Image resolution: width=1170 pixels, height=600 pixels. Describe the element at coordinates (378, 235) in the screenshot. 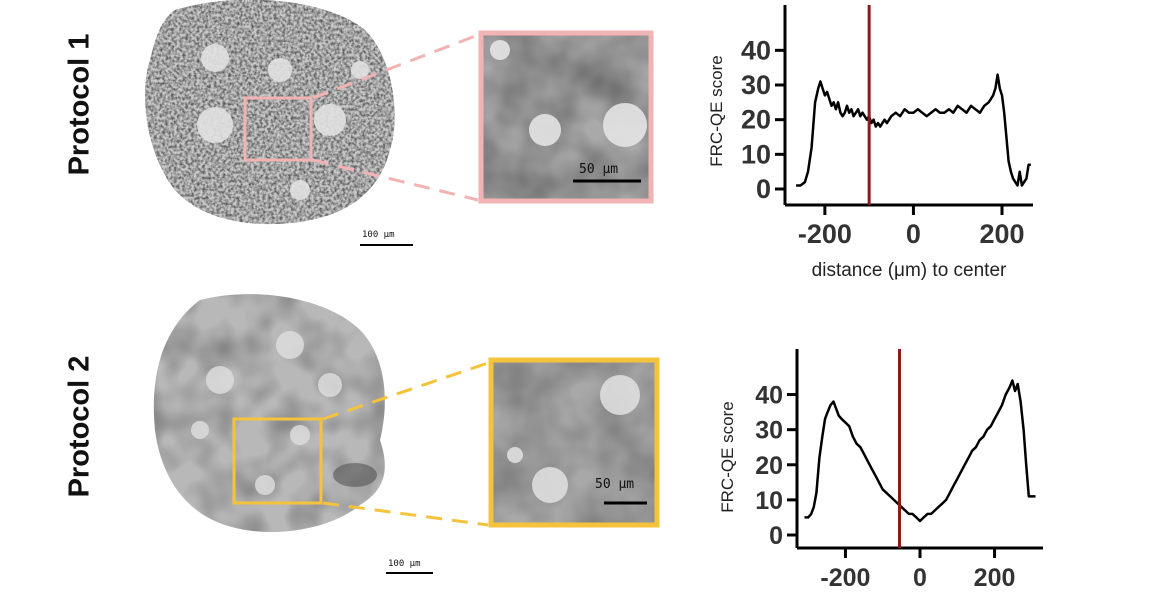

I see `scalebar-main-1: 100 μm` at that location.